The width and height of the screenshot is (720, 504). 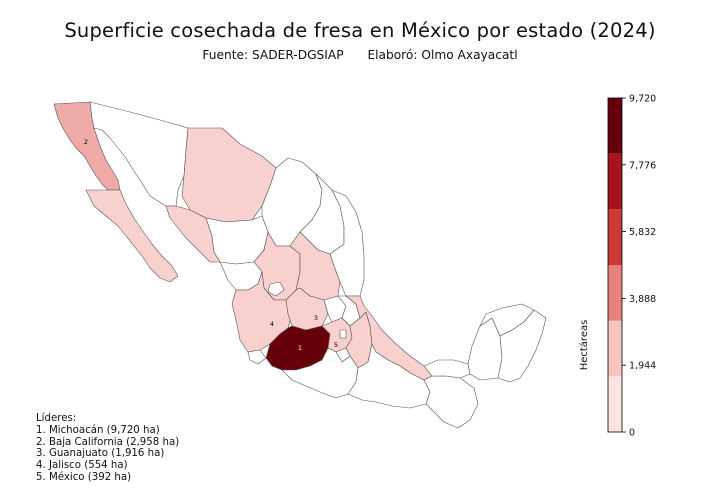 What do you see at coordinates (56, 418) in the screenshot?
I see `leaders-heading: Líderes:` at bounding box center [56, 418].